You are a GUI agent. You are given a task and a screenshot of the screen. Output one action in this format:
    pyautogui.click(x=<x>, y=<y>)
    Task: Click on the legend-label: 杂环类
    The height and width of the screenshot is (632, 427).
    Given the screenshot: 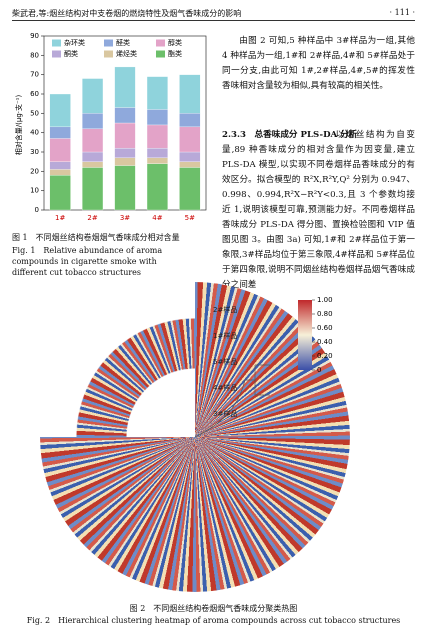 What is the action you would take?
    pyautogui.click(x=74, y=42)
    